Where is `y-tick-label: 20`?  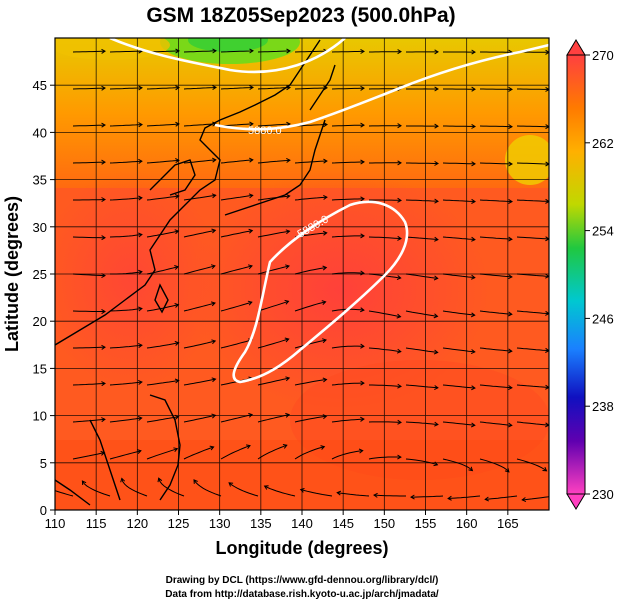
y-tick-label: 20 is located at coordinates (40, 321).